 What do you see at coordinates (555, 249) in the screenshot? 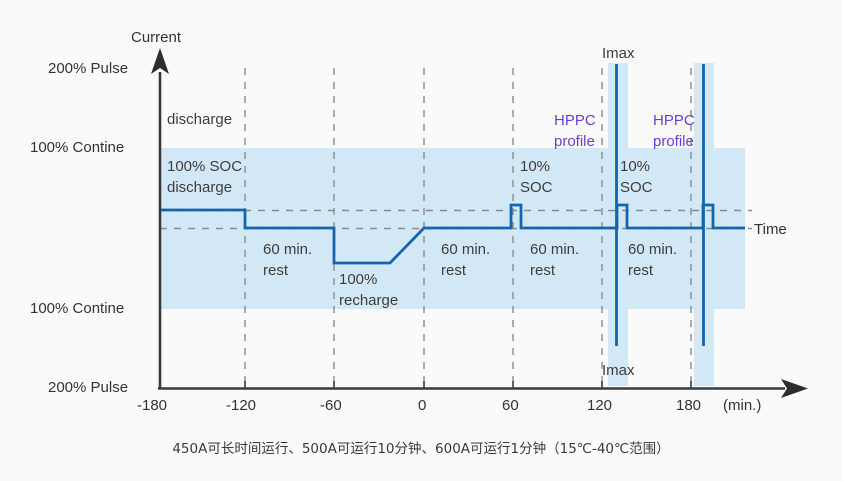
I see `annotation-rest-3-line1: 60 min.` at bounding box center [555, 249].